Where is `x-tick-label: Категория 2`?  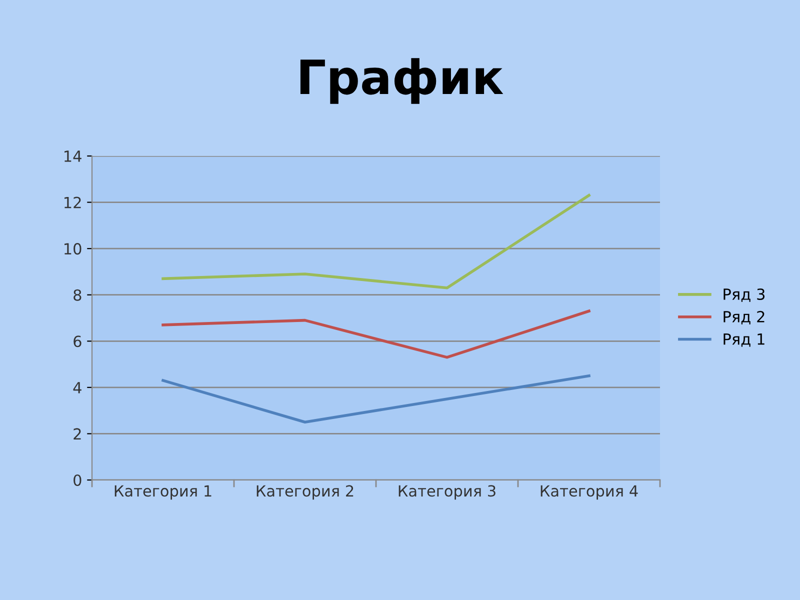
x-tick-label: Категория 2 is located at coordinates (305, 492).